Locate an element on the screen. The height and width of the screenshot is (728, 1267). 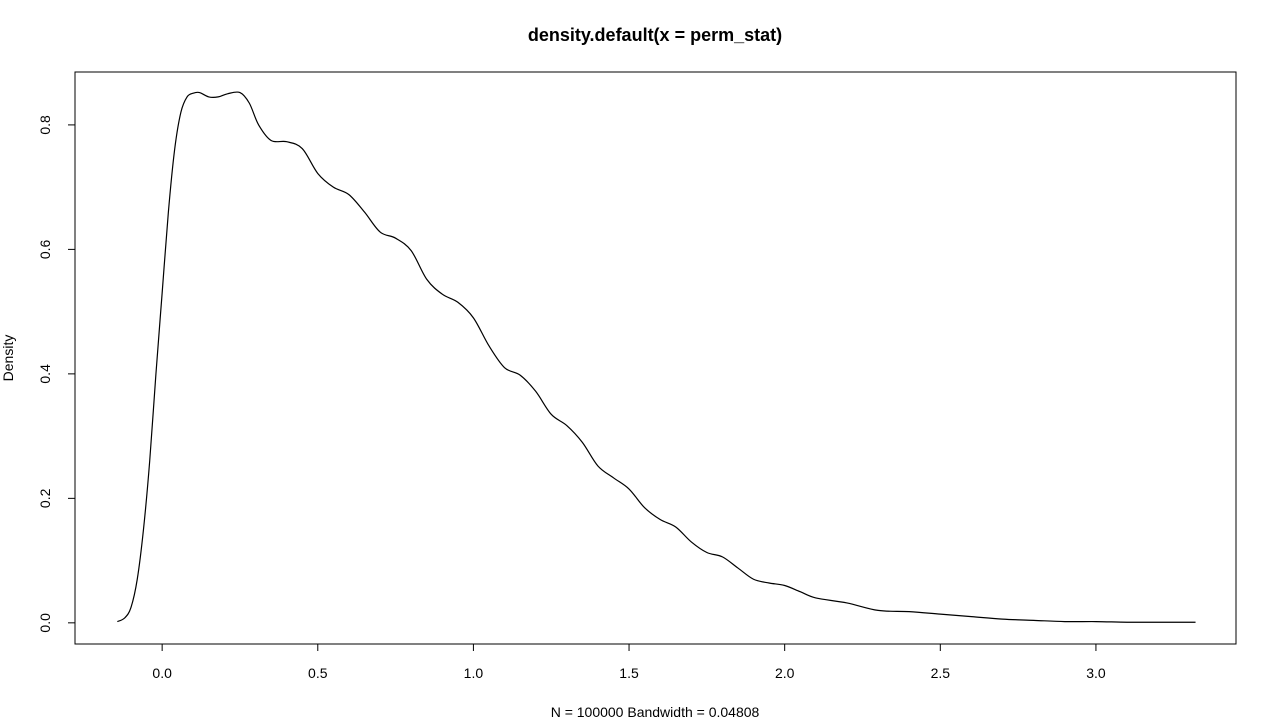
y-tick-label: 0.6 is located at coordinates (45, 249).